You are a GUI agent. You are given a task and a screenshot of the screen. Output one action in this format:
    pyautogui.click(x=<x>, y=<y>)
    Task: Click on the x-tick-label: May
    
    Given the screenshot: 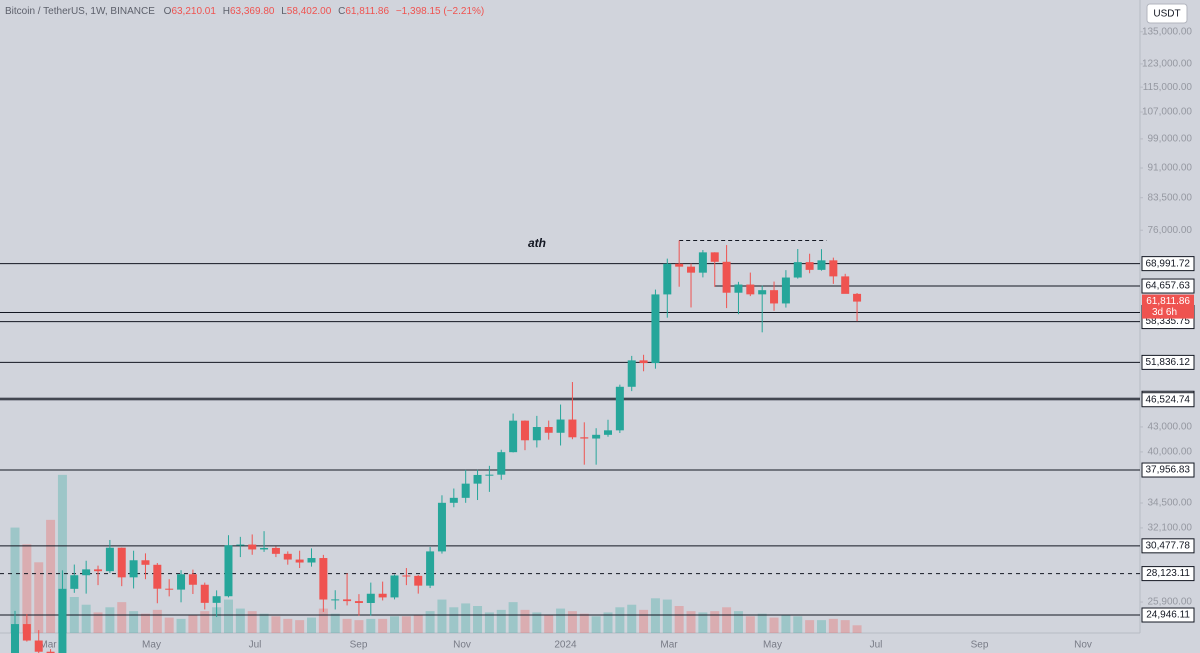 What is the action you would take?
    pyautogui.click(x=772, y=645)
    